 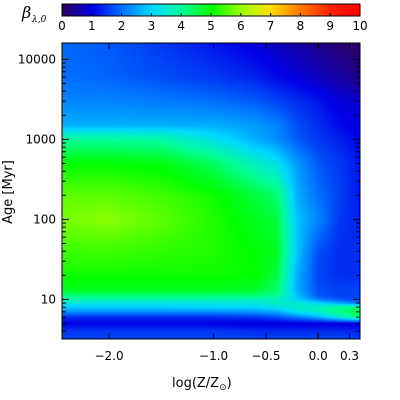 I want to click on x-axis-title-end: ), so click(x=229, y=383).